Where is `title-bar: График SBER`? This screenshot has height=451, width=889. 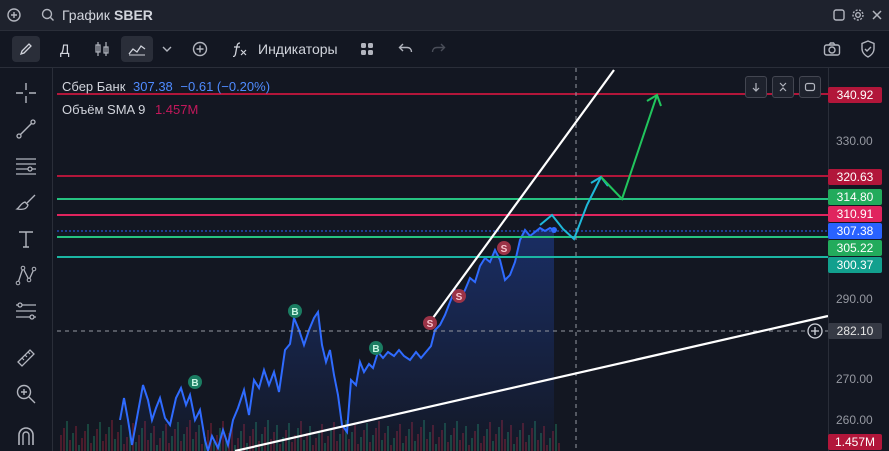 title-bar: График SBER is located at coordinates (444, 15).